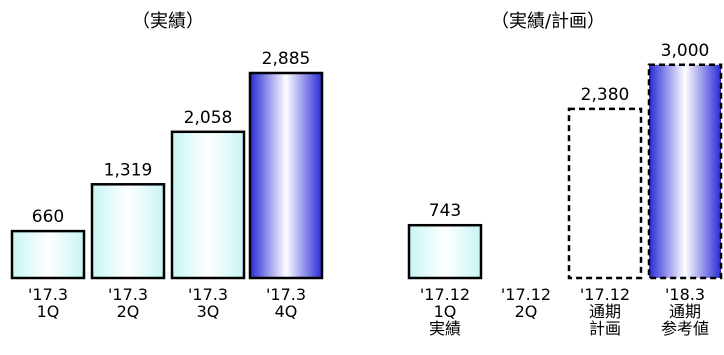 This screenshot has width=724, height=355. I want to click on value-label-left-4: 2,885, so click(286, 59).